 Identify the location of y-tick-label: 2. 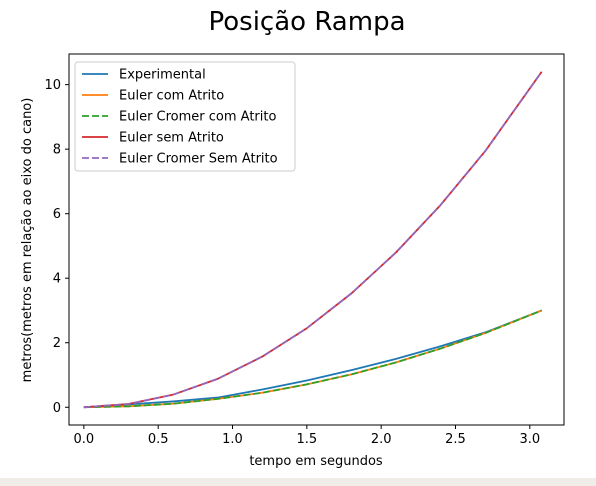
(57, 343).